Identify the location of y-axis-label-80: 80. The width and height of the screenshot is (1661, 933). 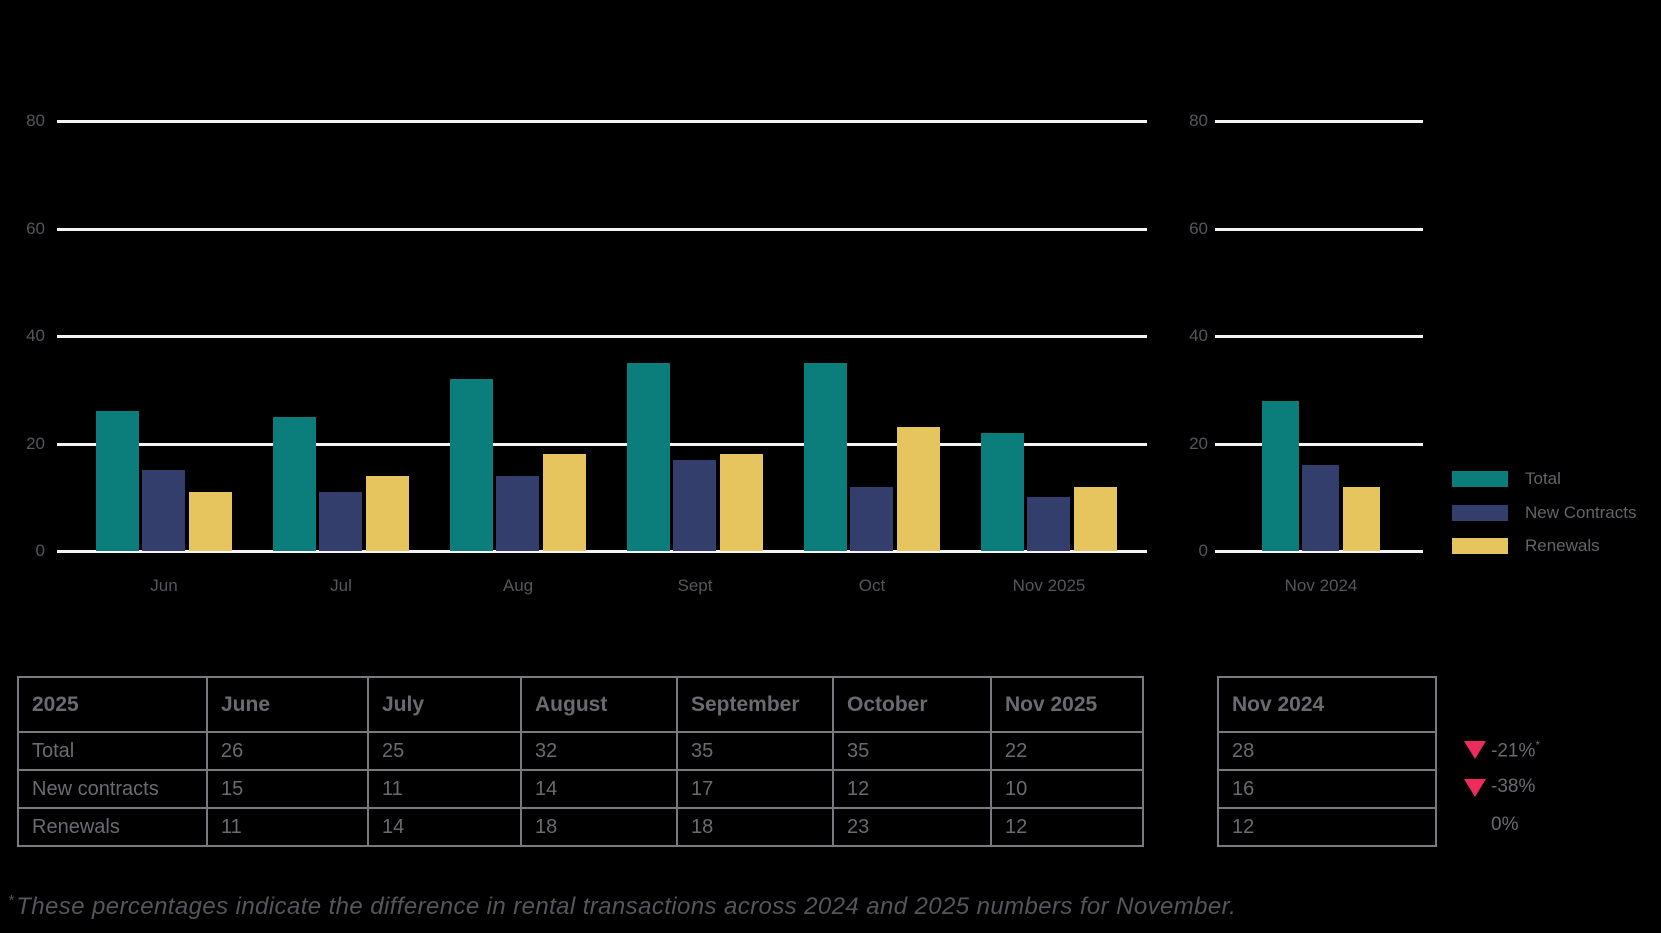
(35, 120).